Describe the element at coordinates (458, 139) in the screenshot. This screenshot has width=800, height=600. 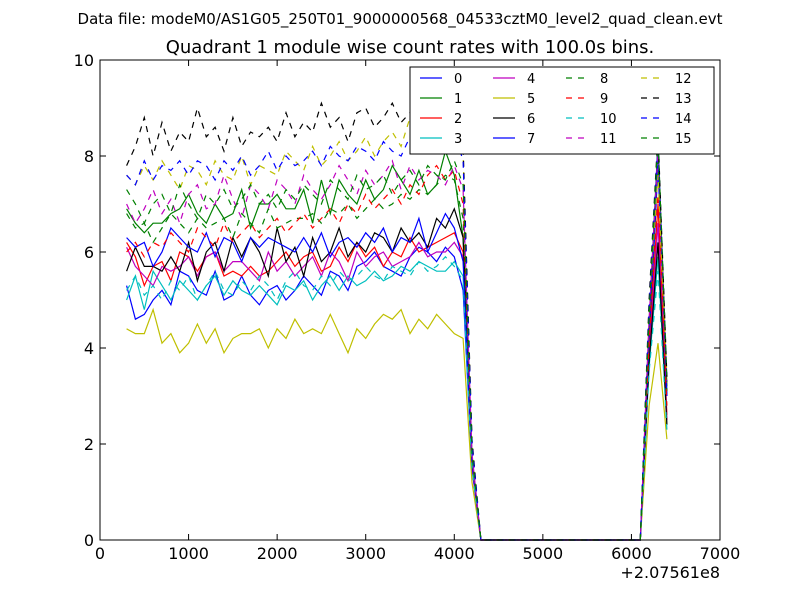
I see `legend-label-3: 3` at that location.